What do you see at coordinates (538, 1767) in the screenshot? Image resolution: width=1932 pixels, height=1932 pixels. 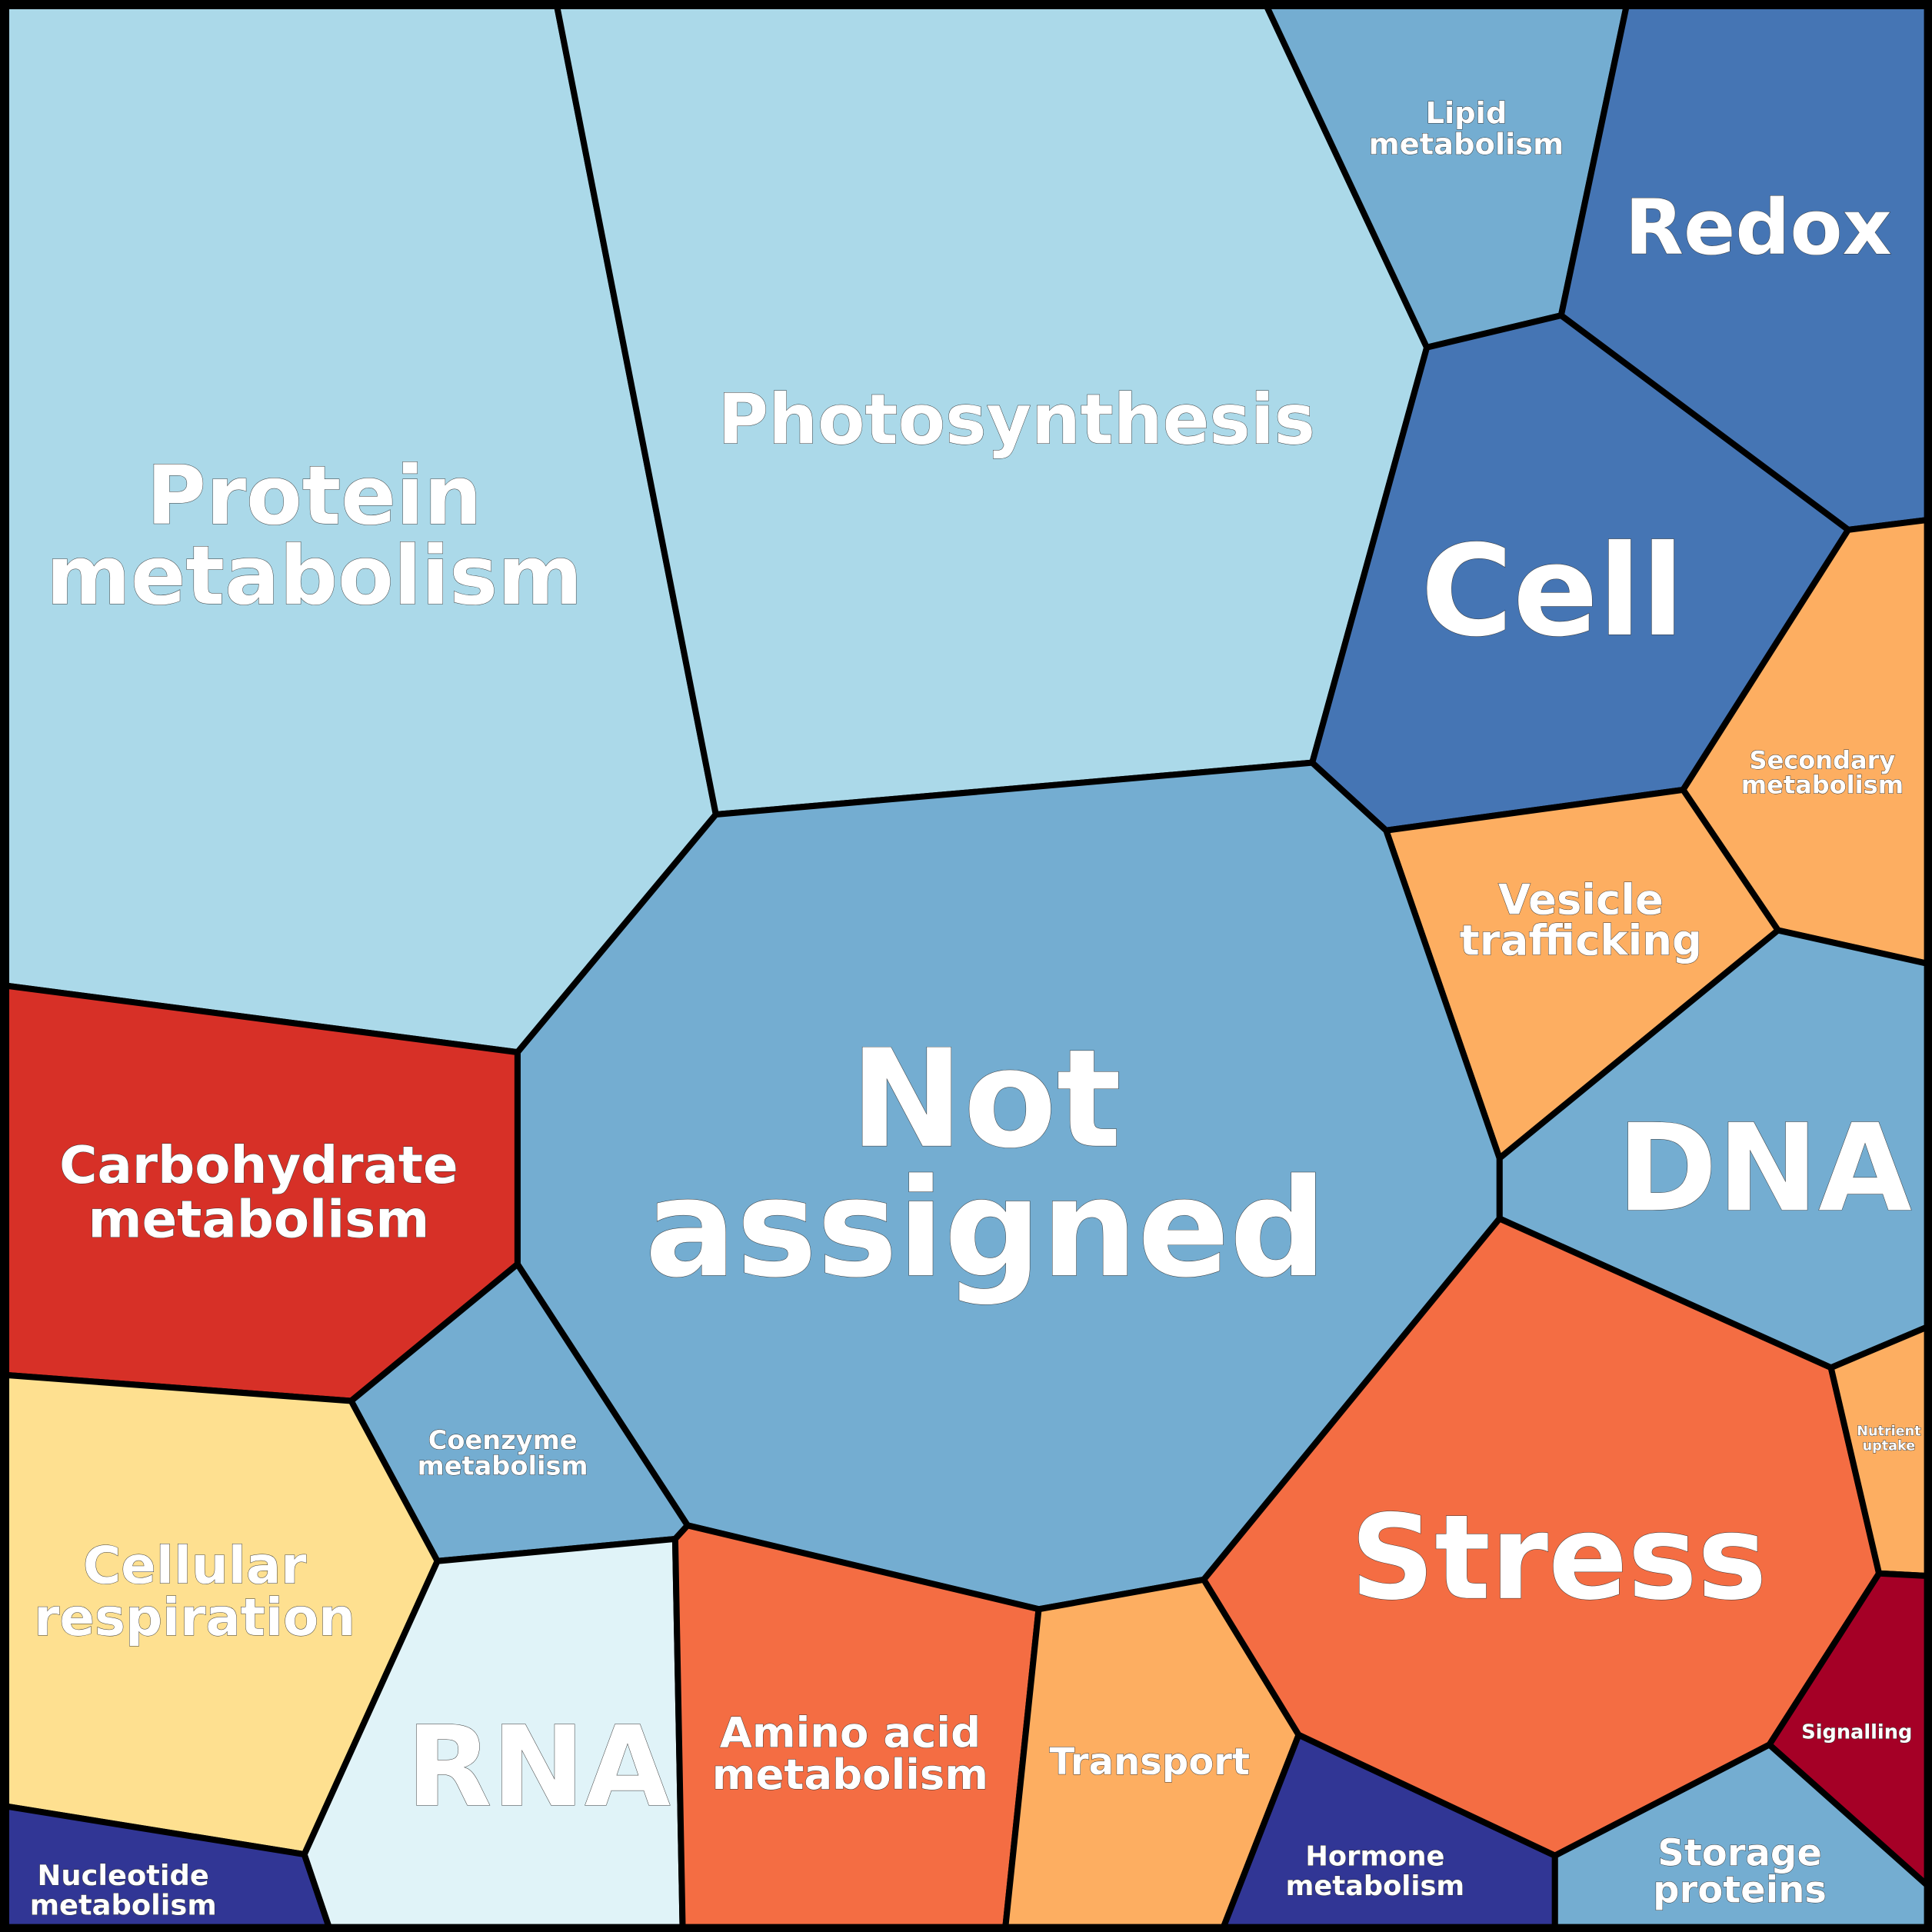 I see `label-rna: RNA` at bounding box center [538, 1767].